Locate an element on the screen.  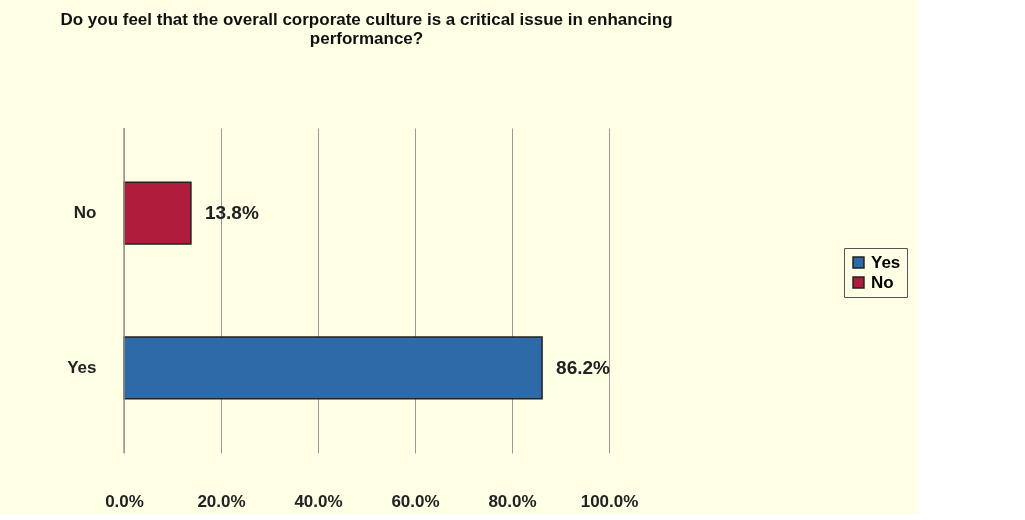
data-label: 13.8% is located at coordinates (231, 213).